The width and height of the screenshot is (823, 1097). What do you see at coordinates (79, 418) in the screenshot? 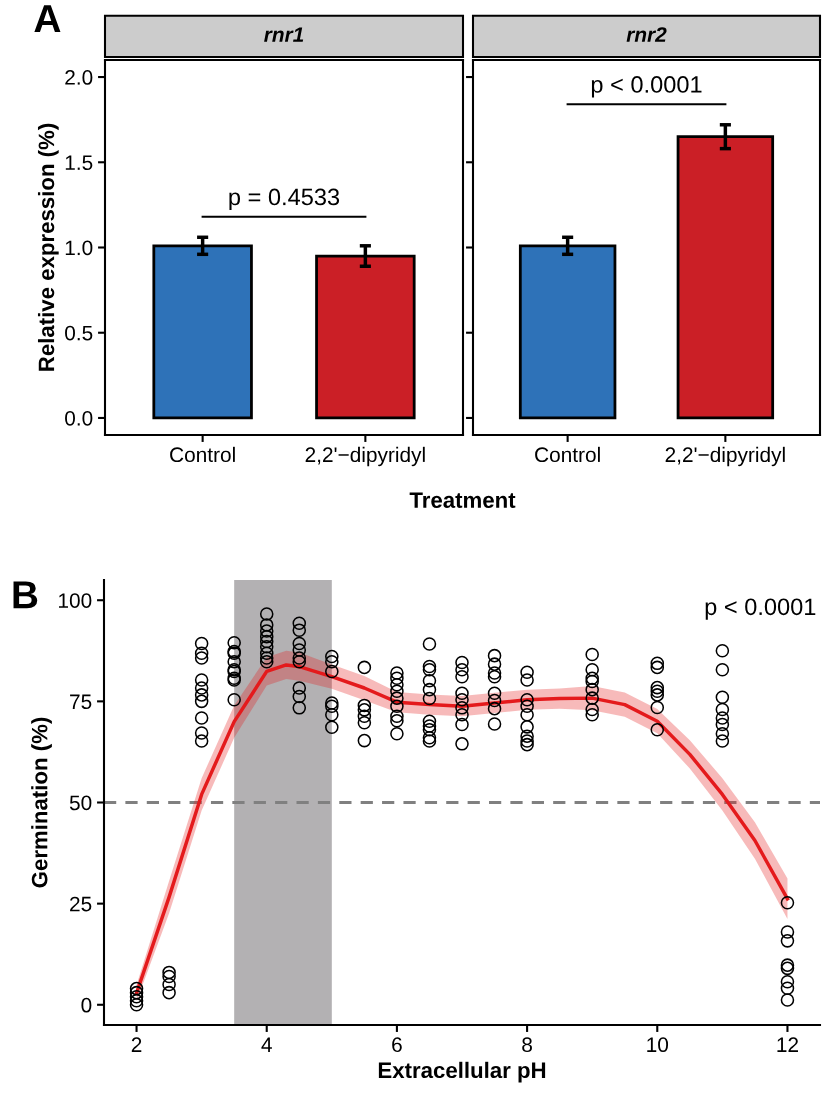
I see `y-tick-label: 0.0` at bounding box center [79, 418].